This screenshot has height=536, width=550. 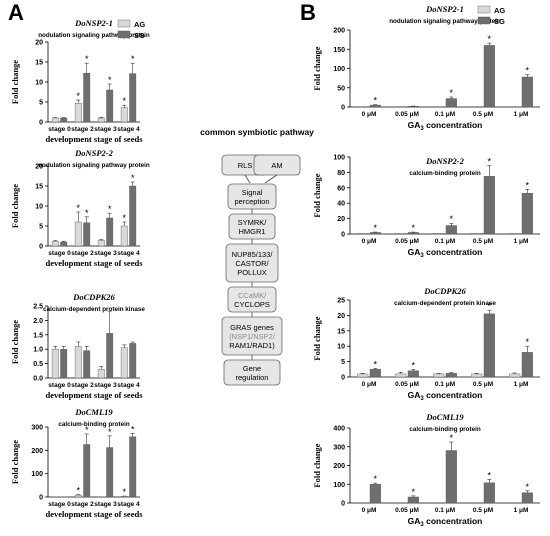 What do you see at coordinates (41, 227) in the screenshot?
I see `y-tick-label: 5` at bounding box center [41, 227].